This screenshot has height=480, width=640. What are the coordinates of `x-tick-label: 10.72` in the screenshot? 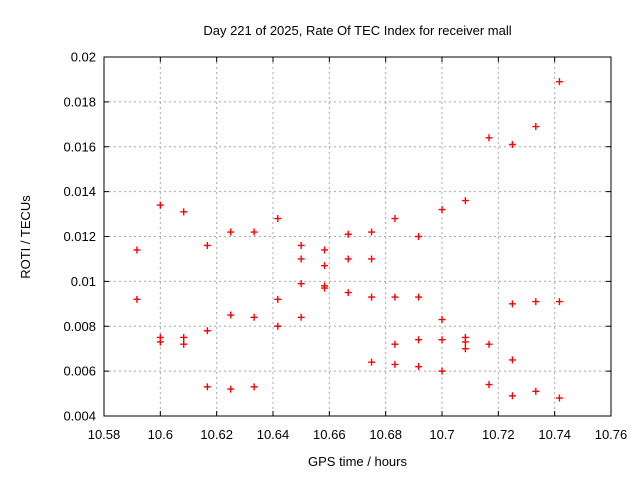 It's located at (498, 434).